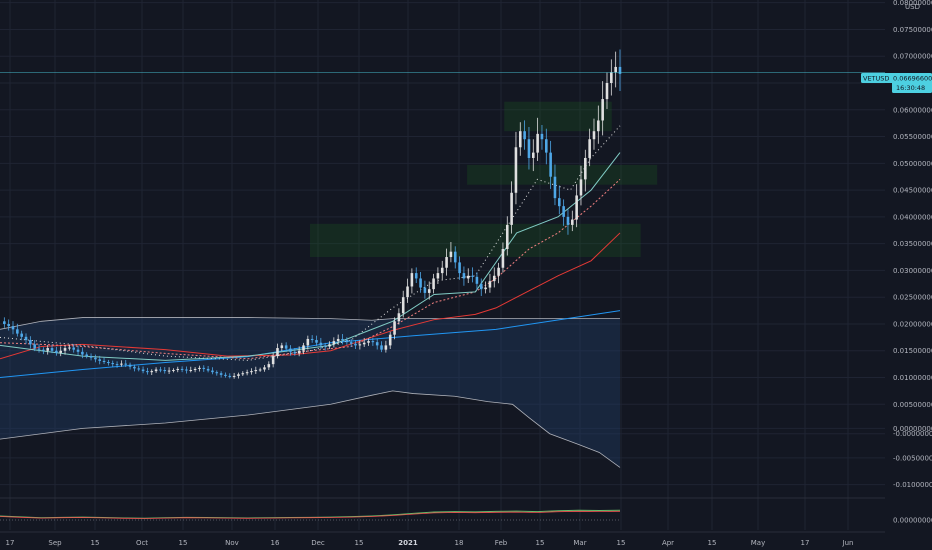 This screenshot has width=932, height=550. Describe the element at coordinates (912, 521) in the screenshot. I see `indicator-axis-label: 0.00000000` at that location.